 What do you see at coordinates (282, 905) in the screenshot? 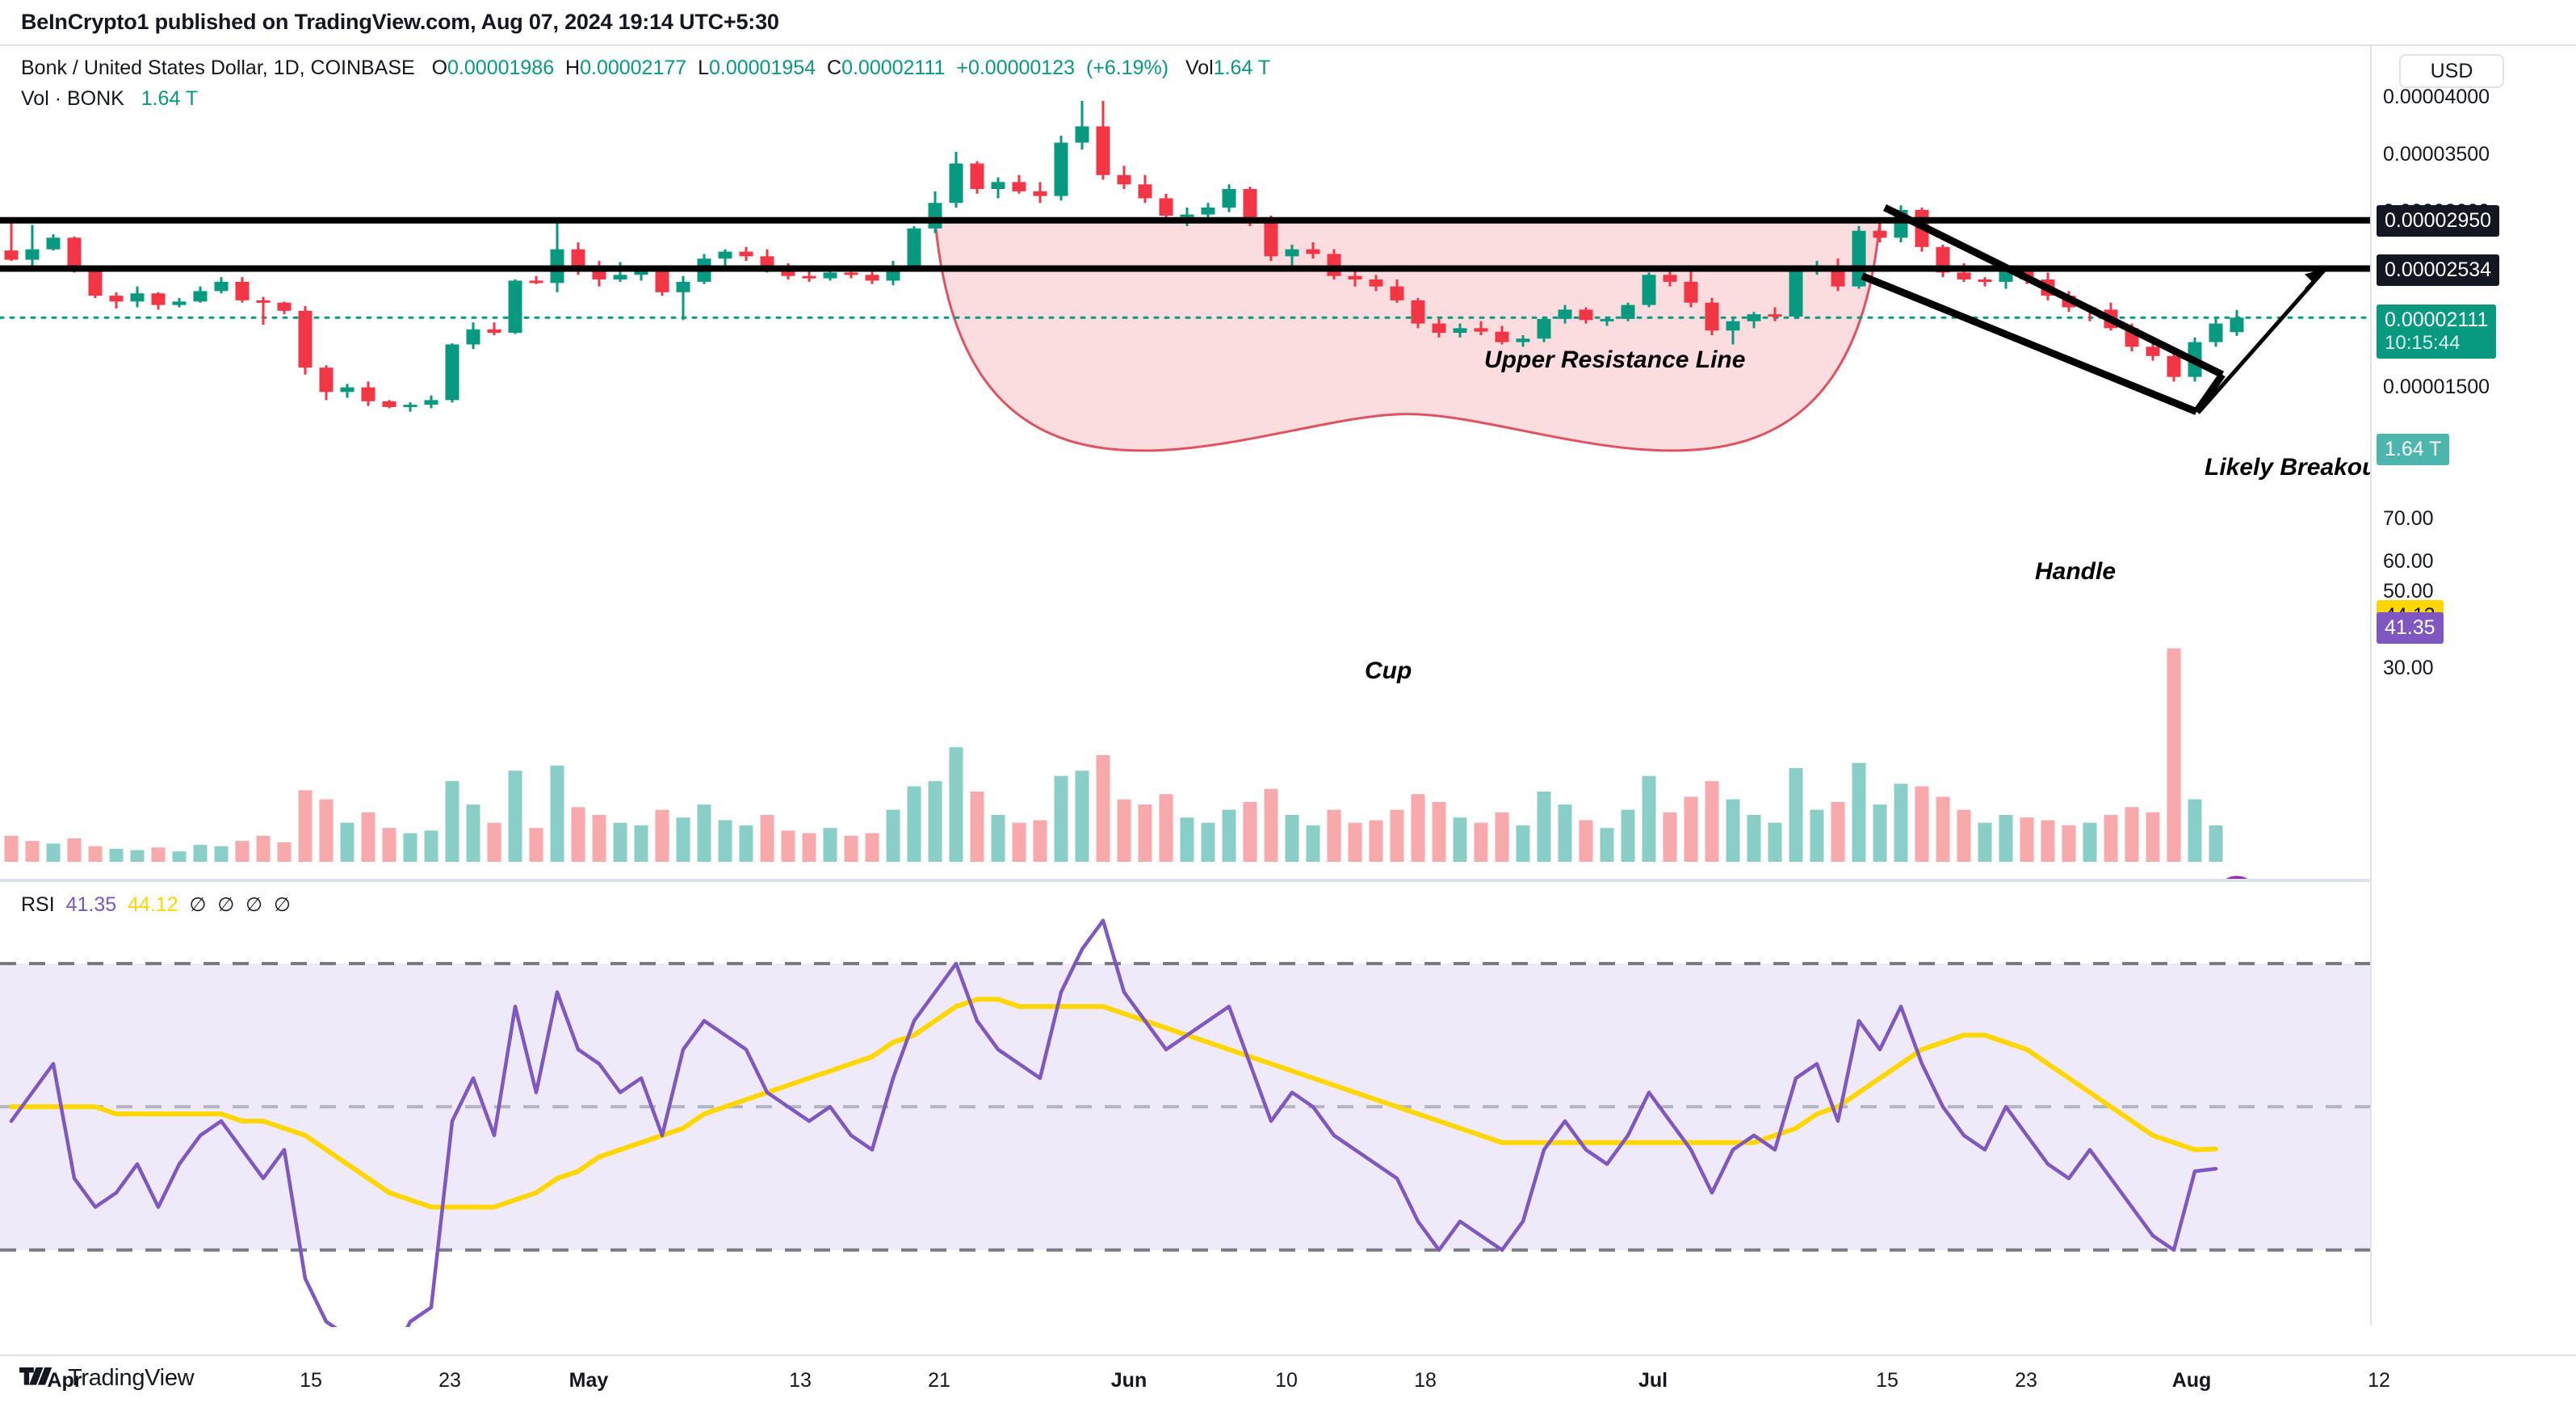
I see `rsi-na-4: ∅` at bounding box center [282, 905].